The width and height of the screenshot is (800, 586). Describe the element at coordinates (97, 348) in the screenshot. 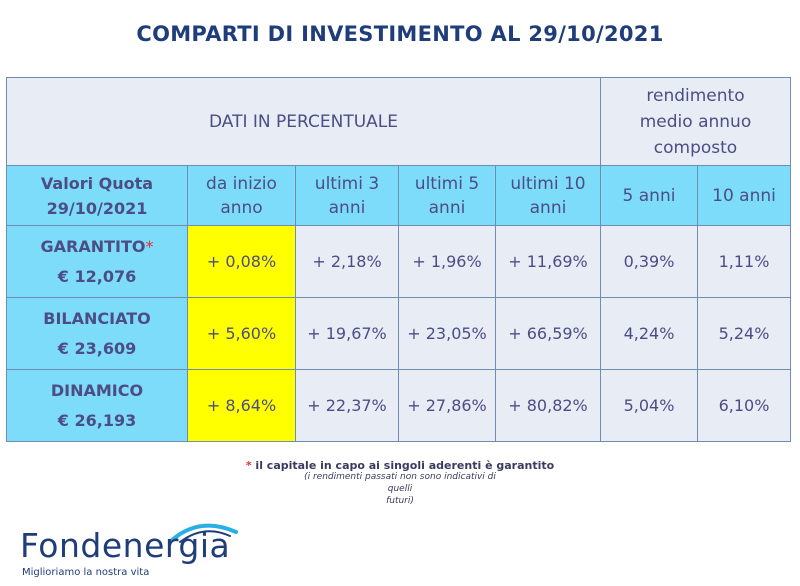

I see `quota-value: € 23,609` at that location.